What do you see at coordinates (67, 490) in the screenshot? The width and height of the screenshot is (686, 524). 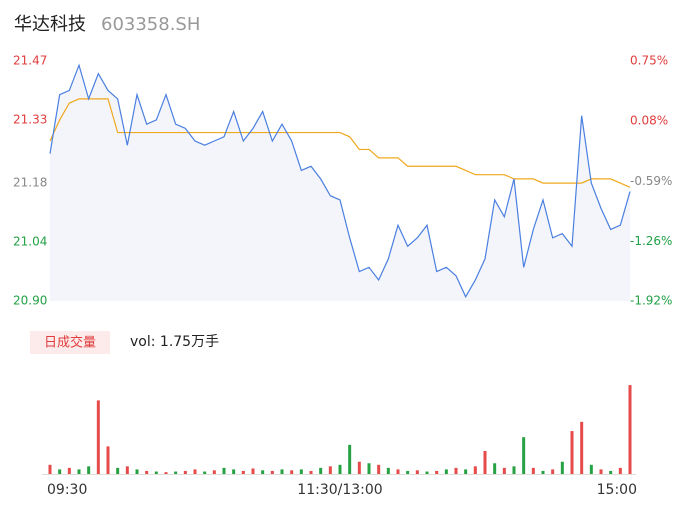 I see `x-tick-label: 09:30` at bounding box center [67, 490].